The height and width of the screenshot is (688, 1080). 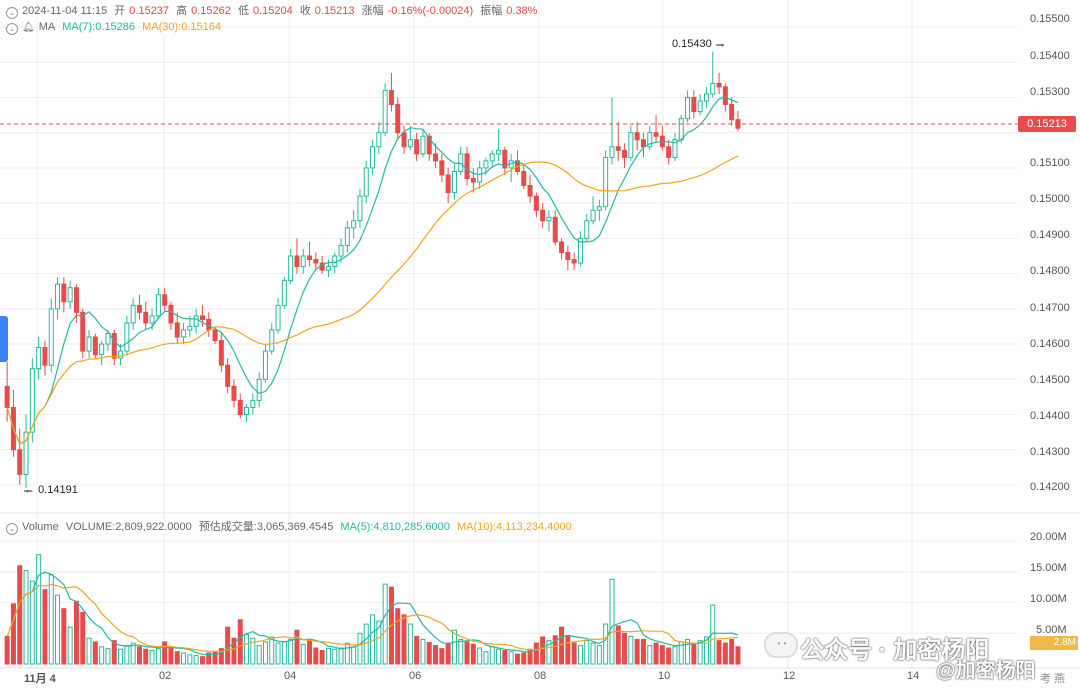 I want to click on price-tick: 0.14200, so click(x=1050, y=487).